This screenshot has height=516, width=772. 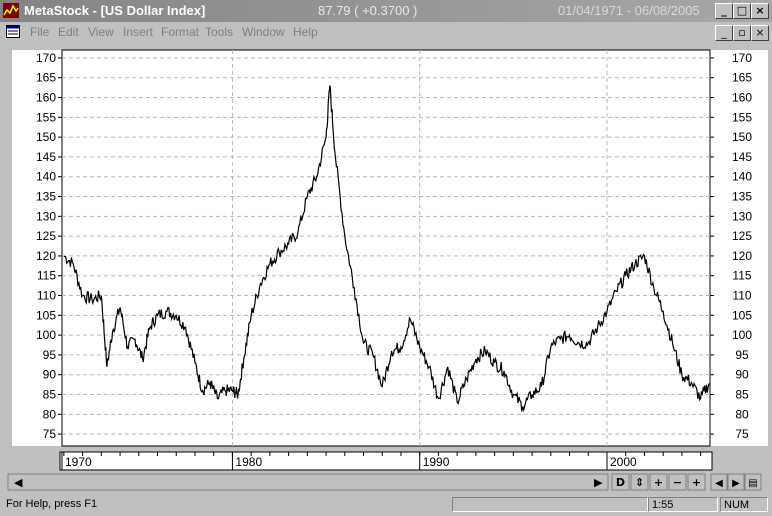 What do you see at coordinates (46, 98) in the screenshot?
I see `y-tick-label-left: 160` at bounding box center [46, 98].